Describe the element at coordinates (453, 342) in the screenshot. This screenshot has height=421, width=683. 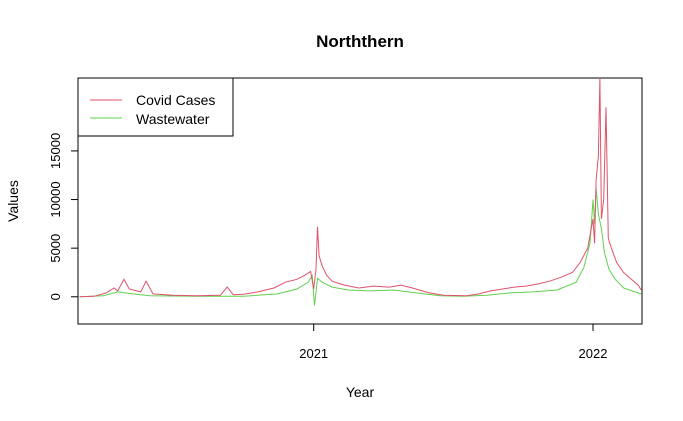
I see `x-axis: 2021 2022` at that location.